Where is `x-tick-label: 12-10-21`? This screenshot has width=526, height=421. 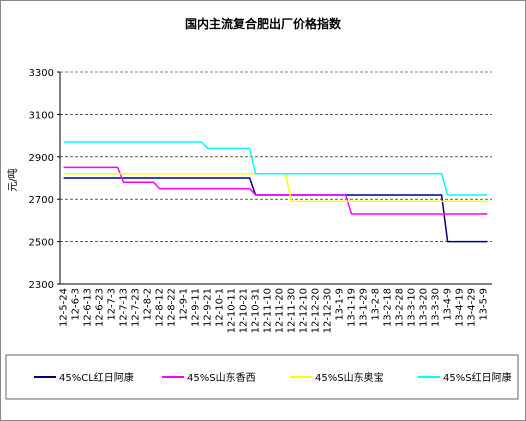 x-tick-label: 12-10-21 is located at coordinates (244, 310).